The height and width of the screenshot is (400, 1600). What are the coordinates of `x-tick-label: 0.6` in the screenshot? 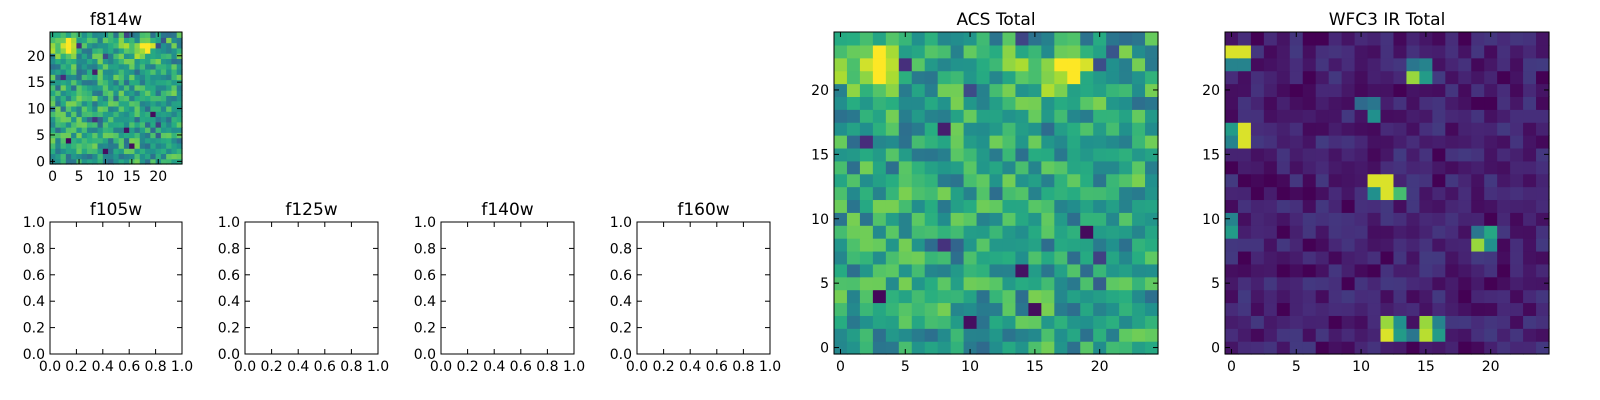 It's located at (129, 367).